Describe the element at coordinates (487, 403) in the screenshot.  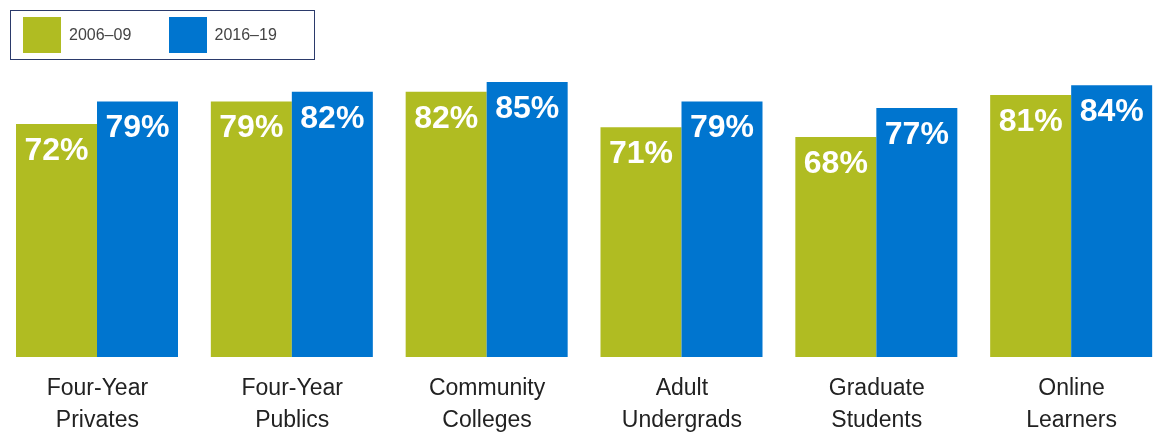
I see `x-tick-label: Community Colleges` at that location.